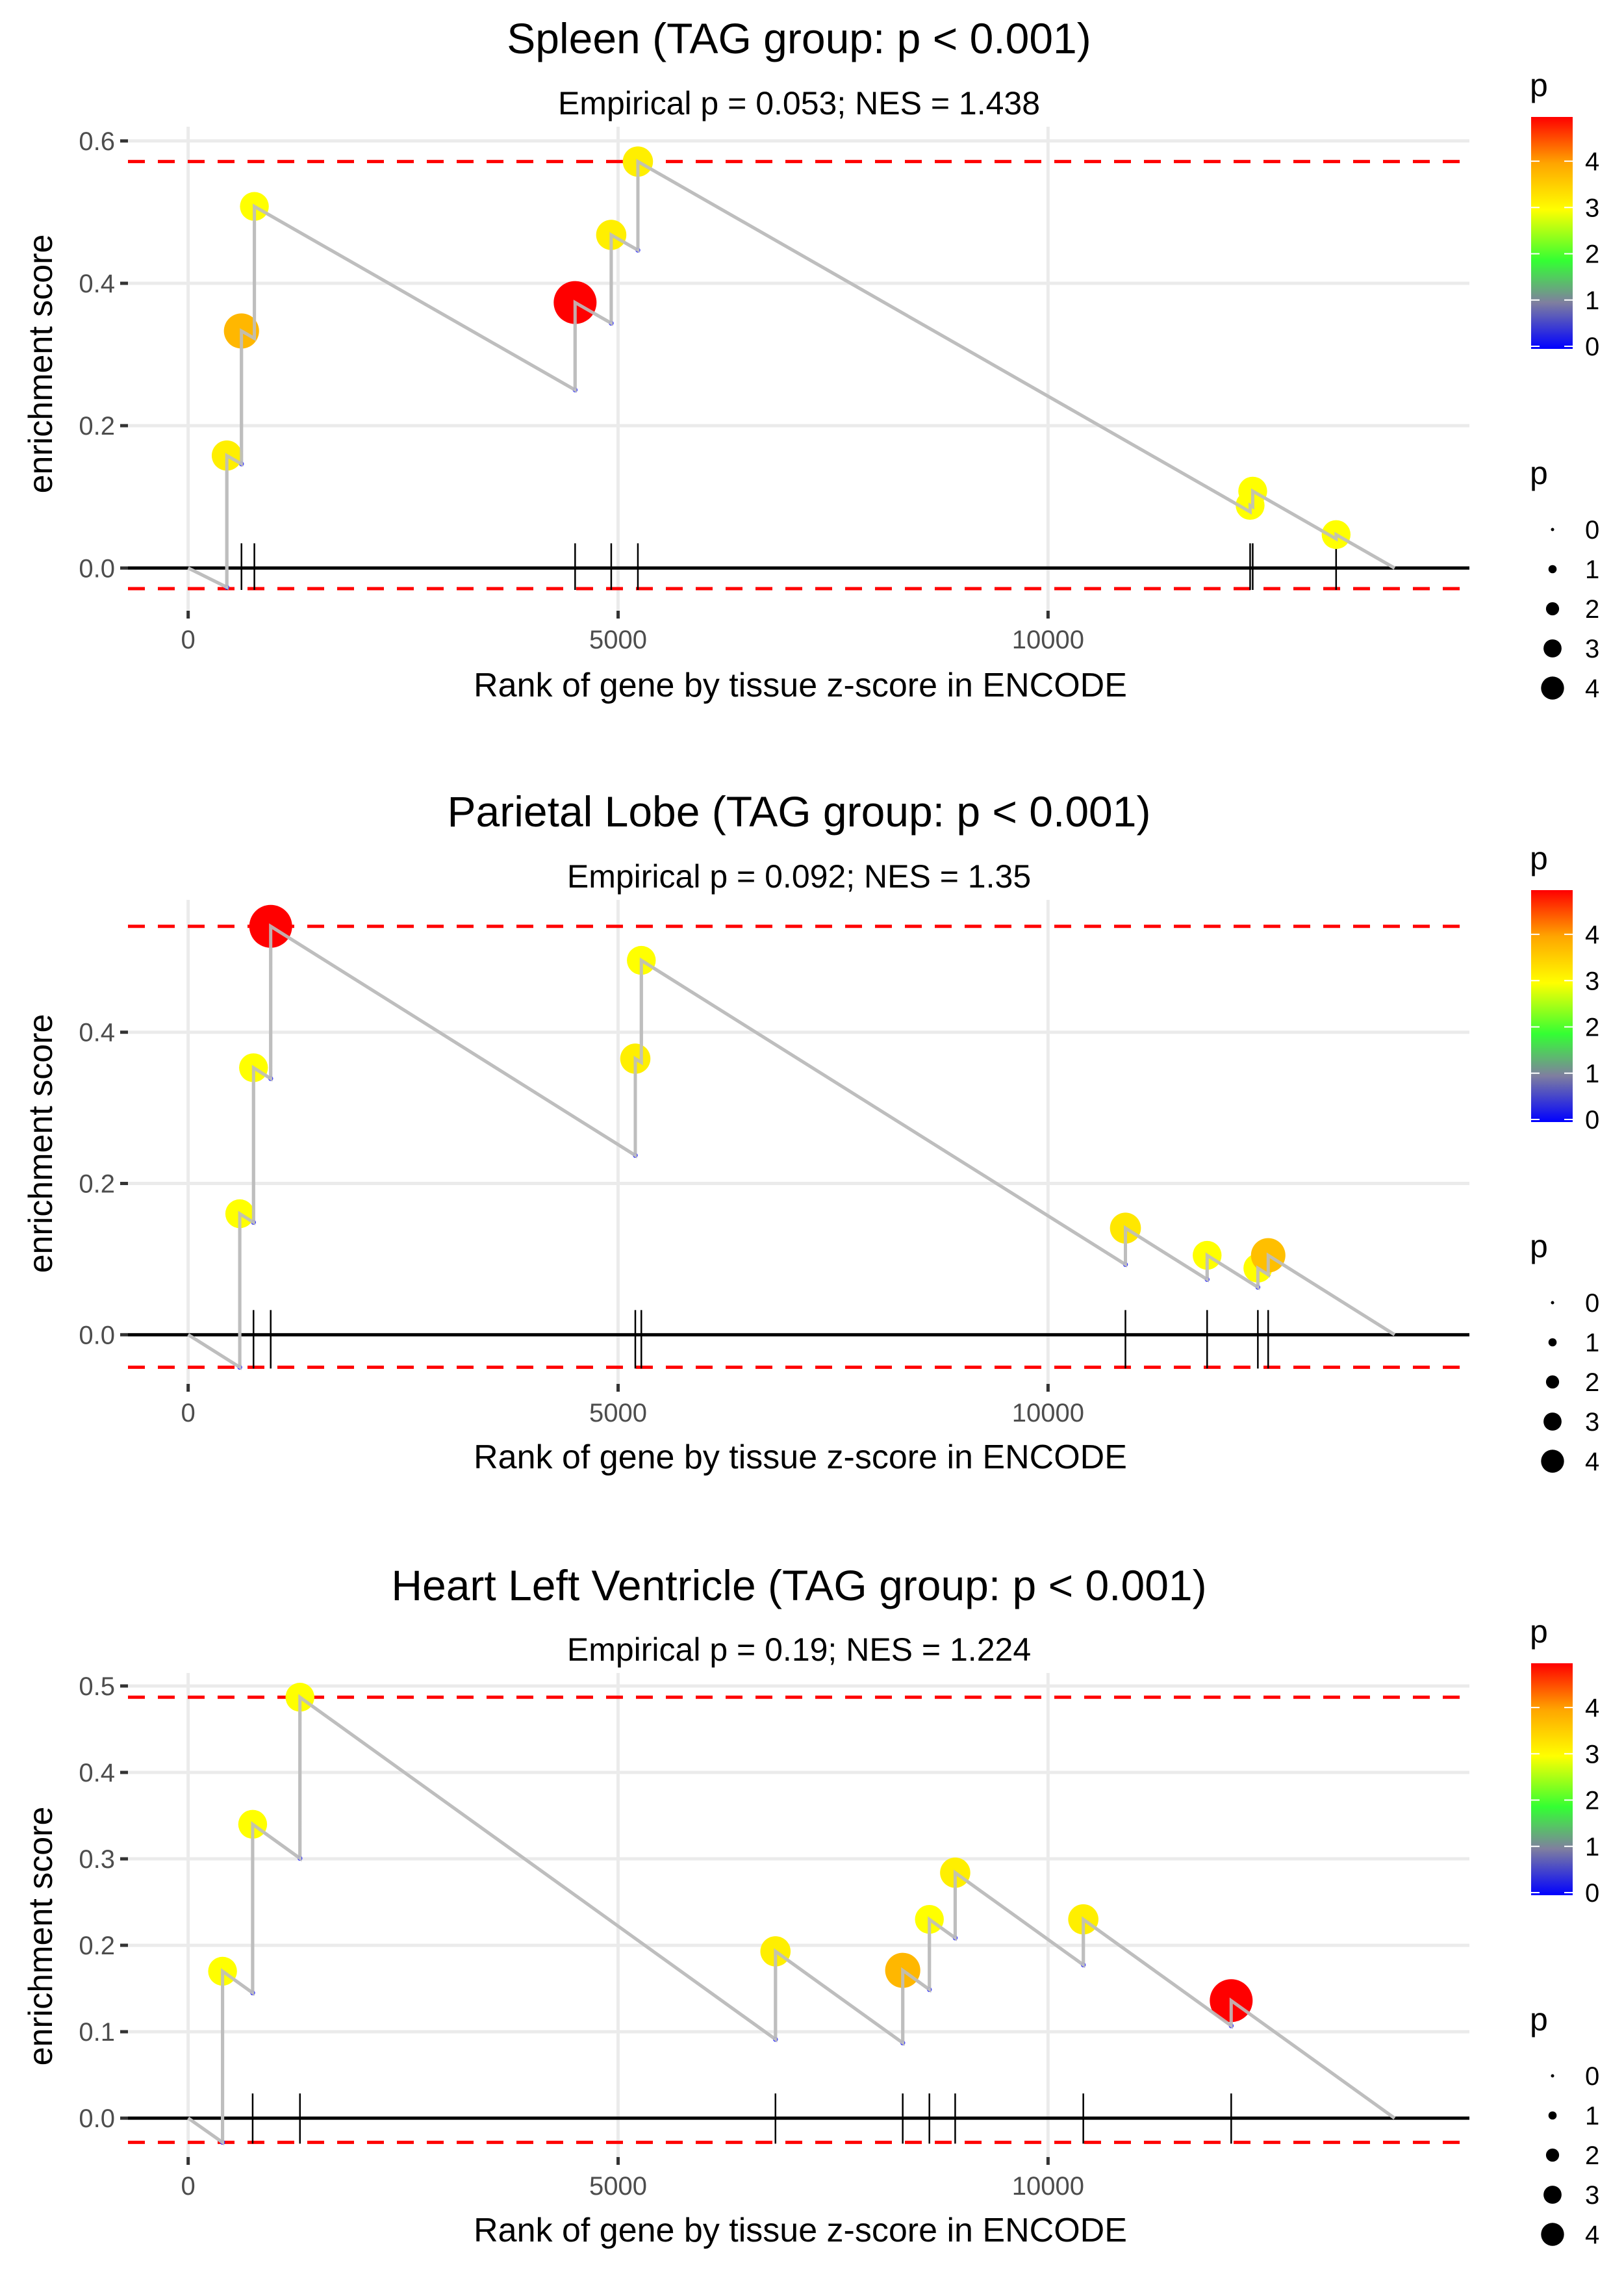 The width and height of the screenshot is (1624, 2274). What do you see at coordinates (97, 1686) in the screenshot?
I see `y-tick-label: 0.5` at bounding box center [97, 1686].